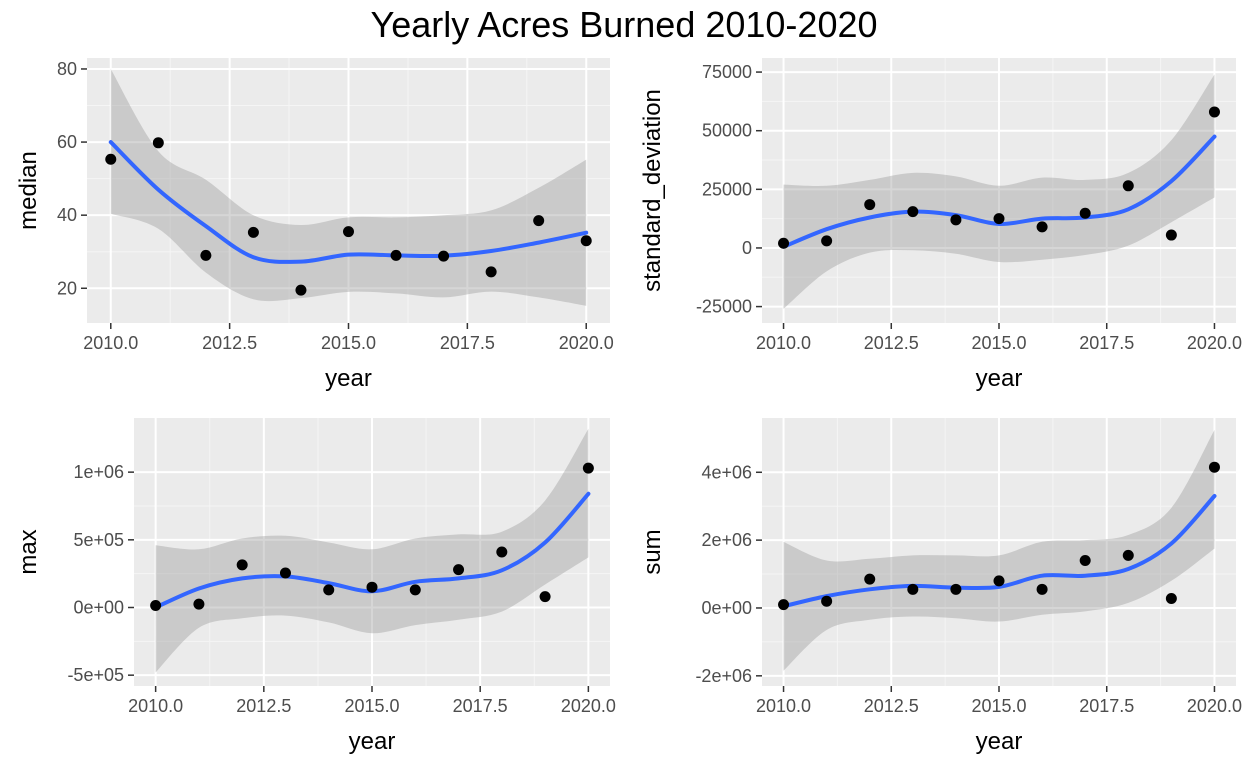  Describe the element at coordinates (723, 676) in the screenshot. I see `y-tick-label: -2e+06` at that location.